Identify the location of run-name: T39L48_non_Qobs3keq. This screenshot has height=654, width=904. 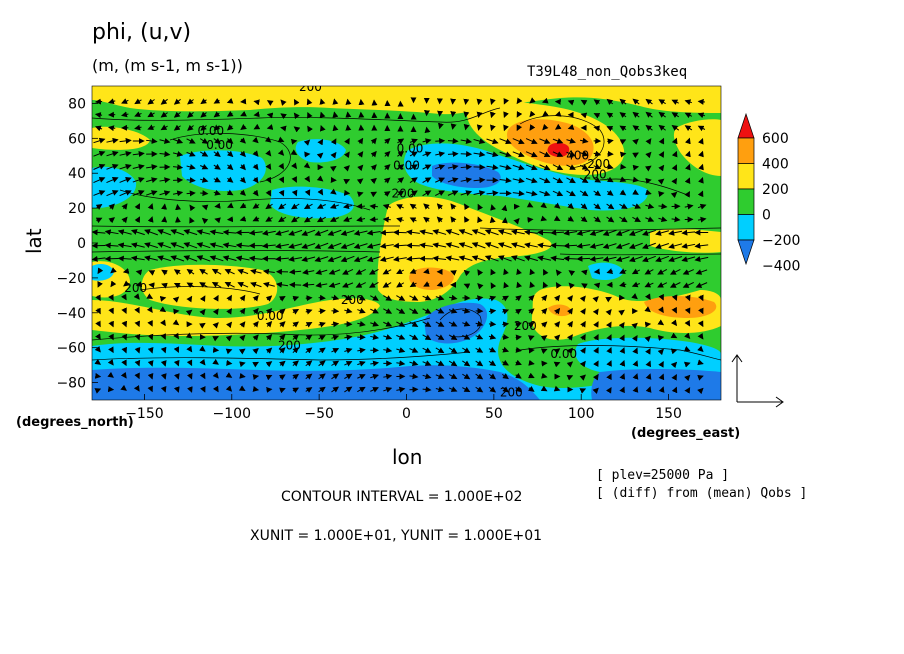
(607, 72).